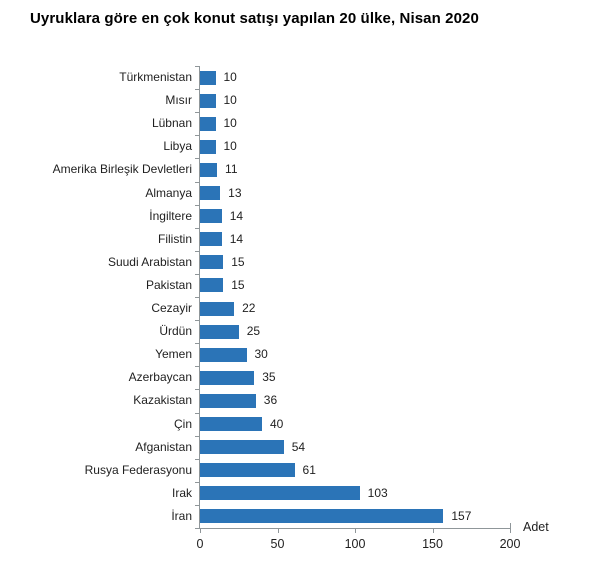 The height and width of the screenshot is (570, 600). What do you see at coordinates (536, 527) in the screenshot?
I see `x-axis-unit-label: Adet` at bounding box center [536, 527].